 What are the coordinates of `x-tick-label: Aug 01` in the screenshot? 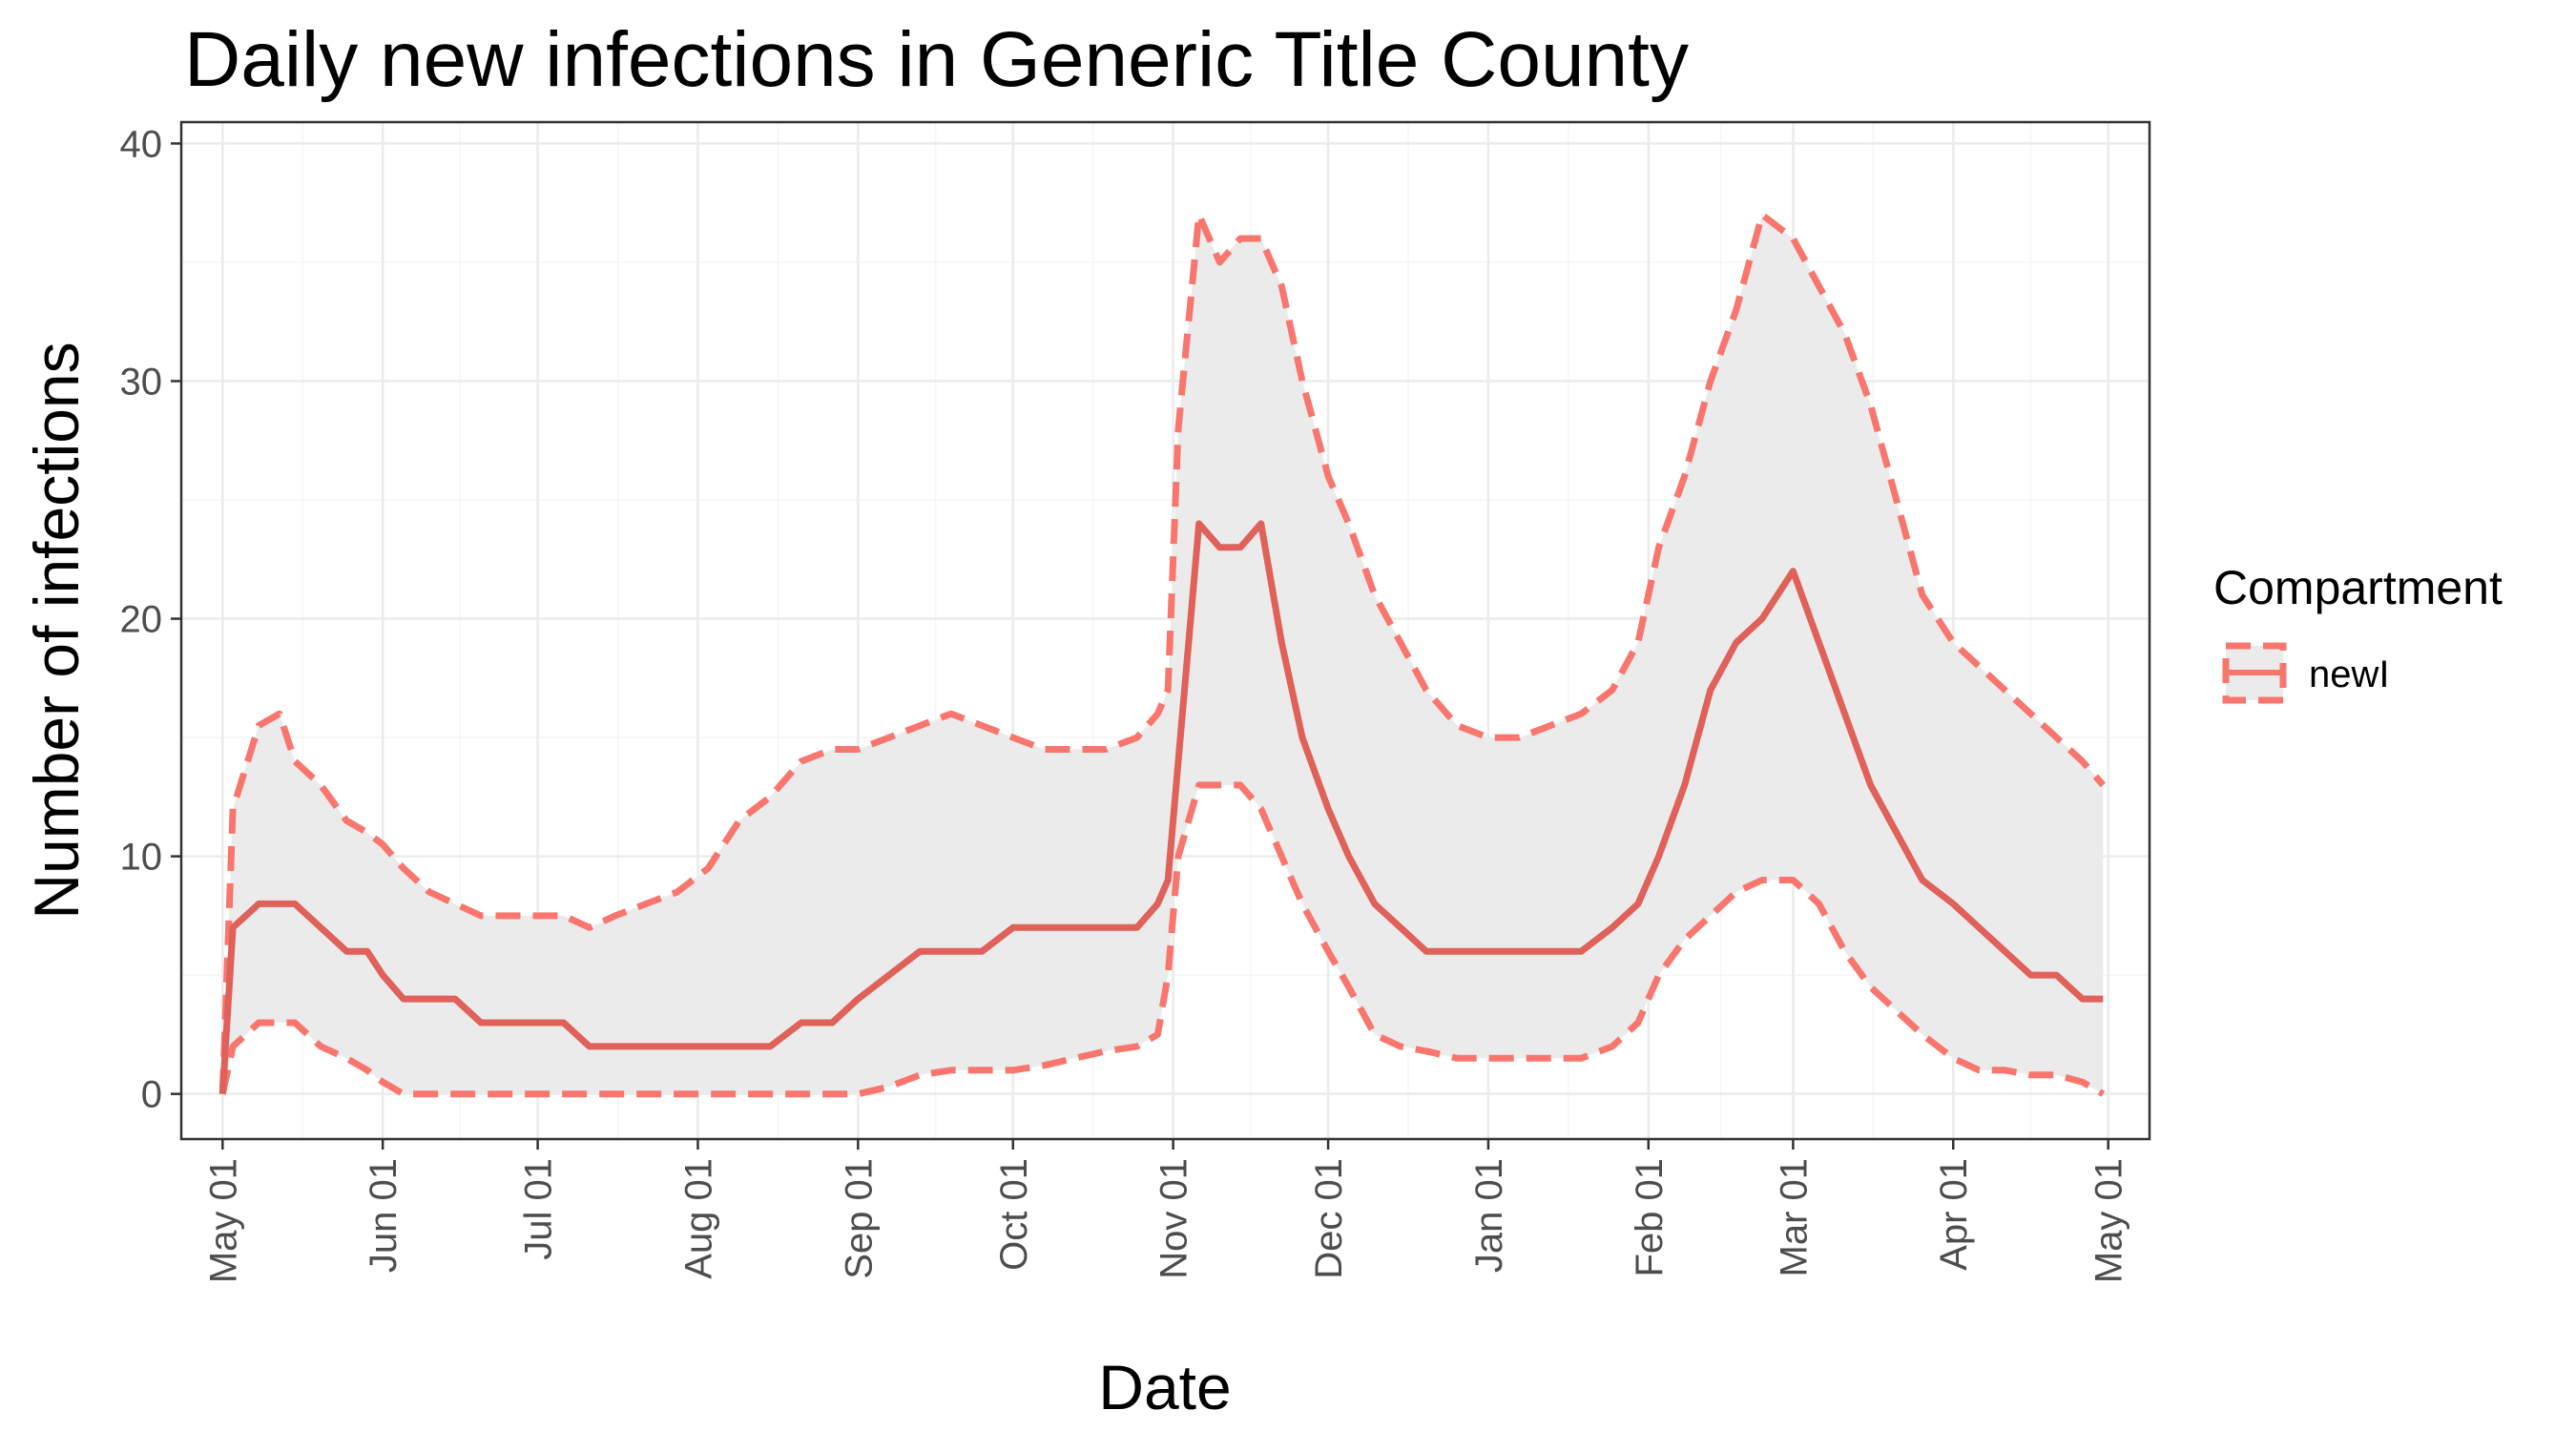 It's located at (698, 1218).